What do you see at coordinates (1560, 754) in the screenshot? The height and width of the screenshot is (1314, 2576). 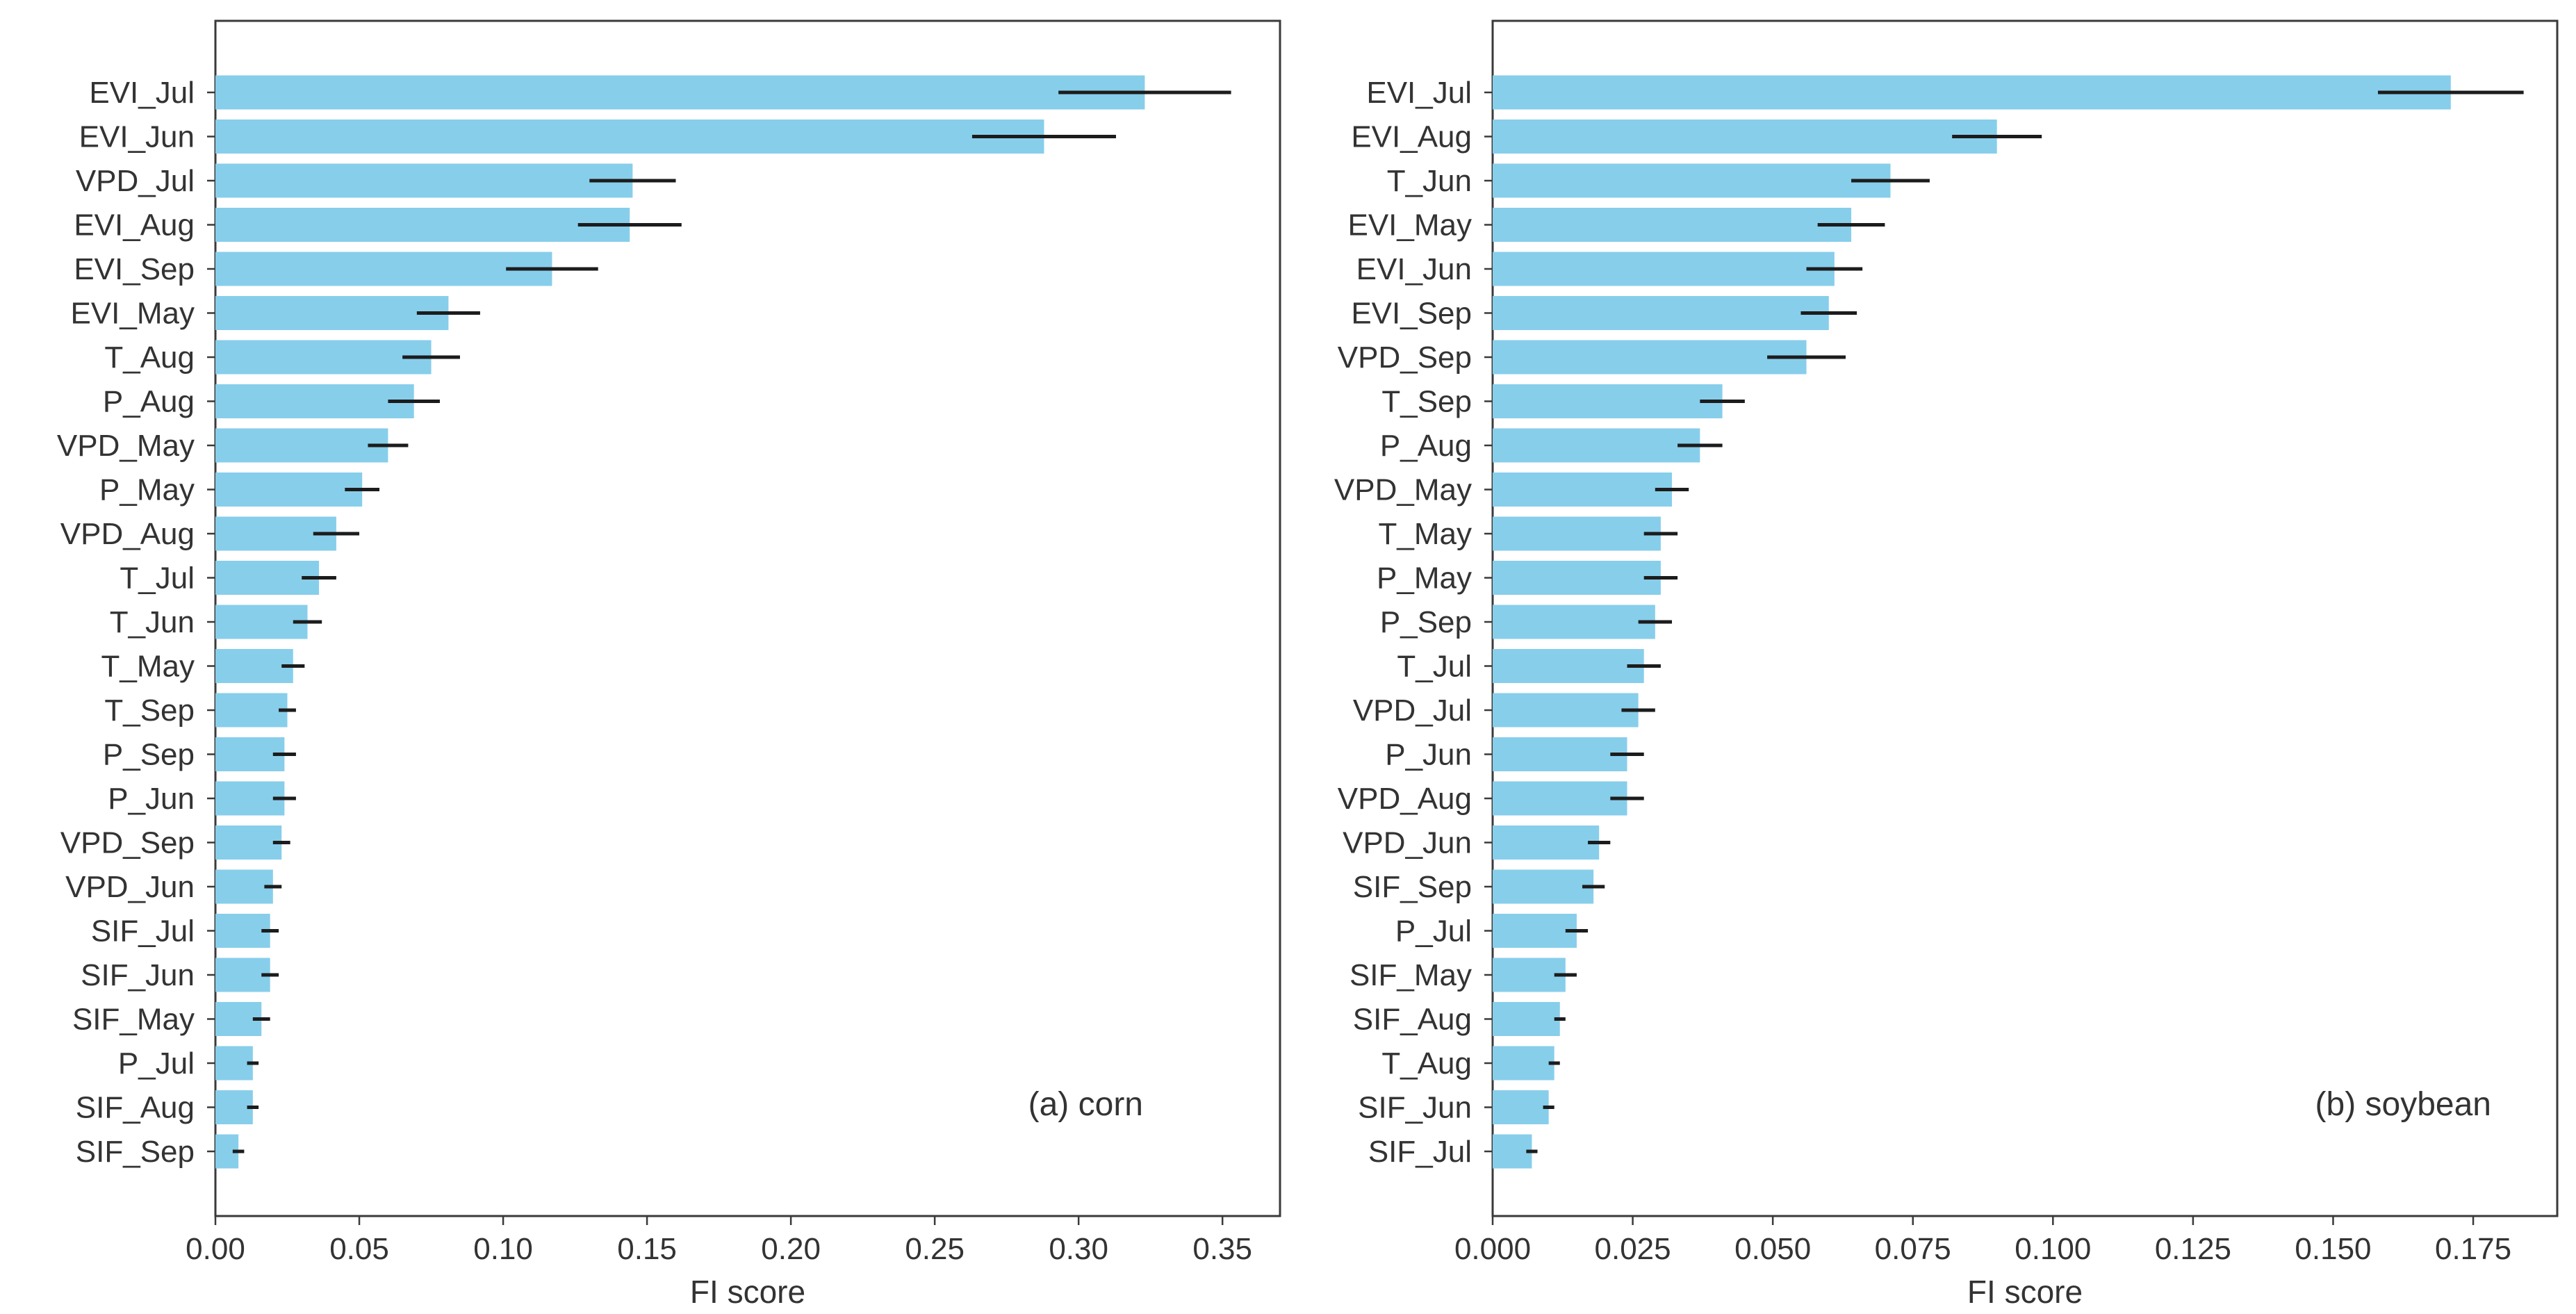 I see `soybean-bar-p-jun` at bounding box center [1560, 754].